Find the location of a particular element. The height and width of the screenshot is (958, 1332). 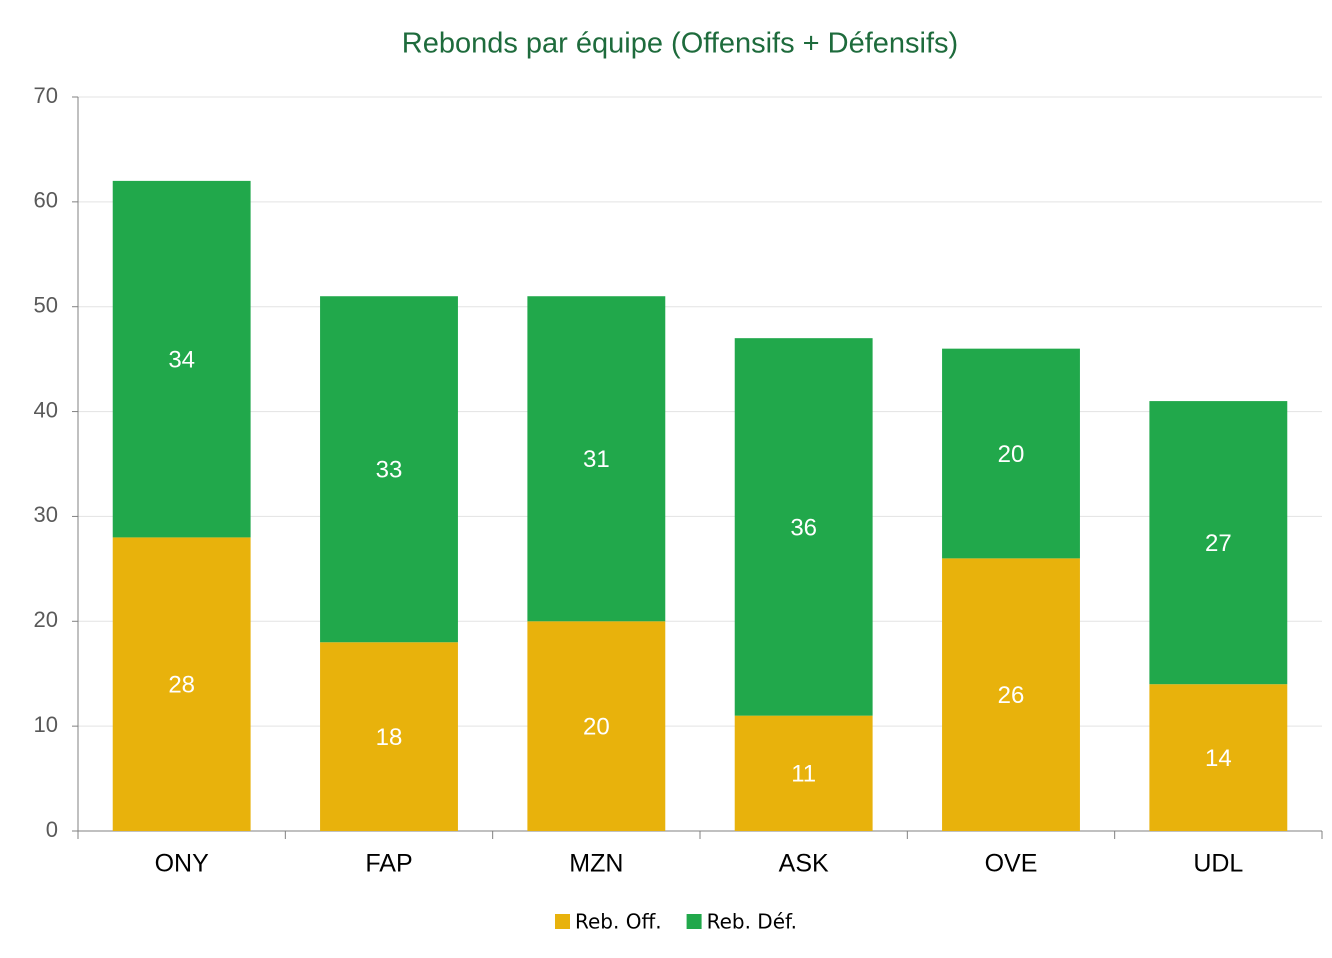

data-label: 27 is located at coordinates (1218, 543).